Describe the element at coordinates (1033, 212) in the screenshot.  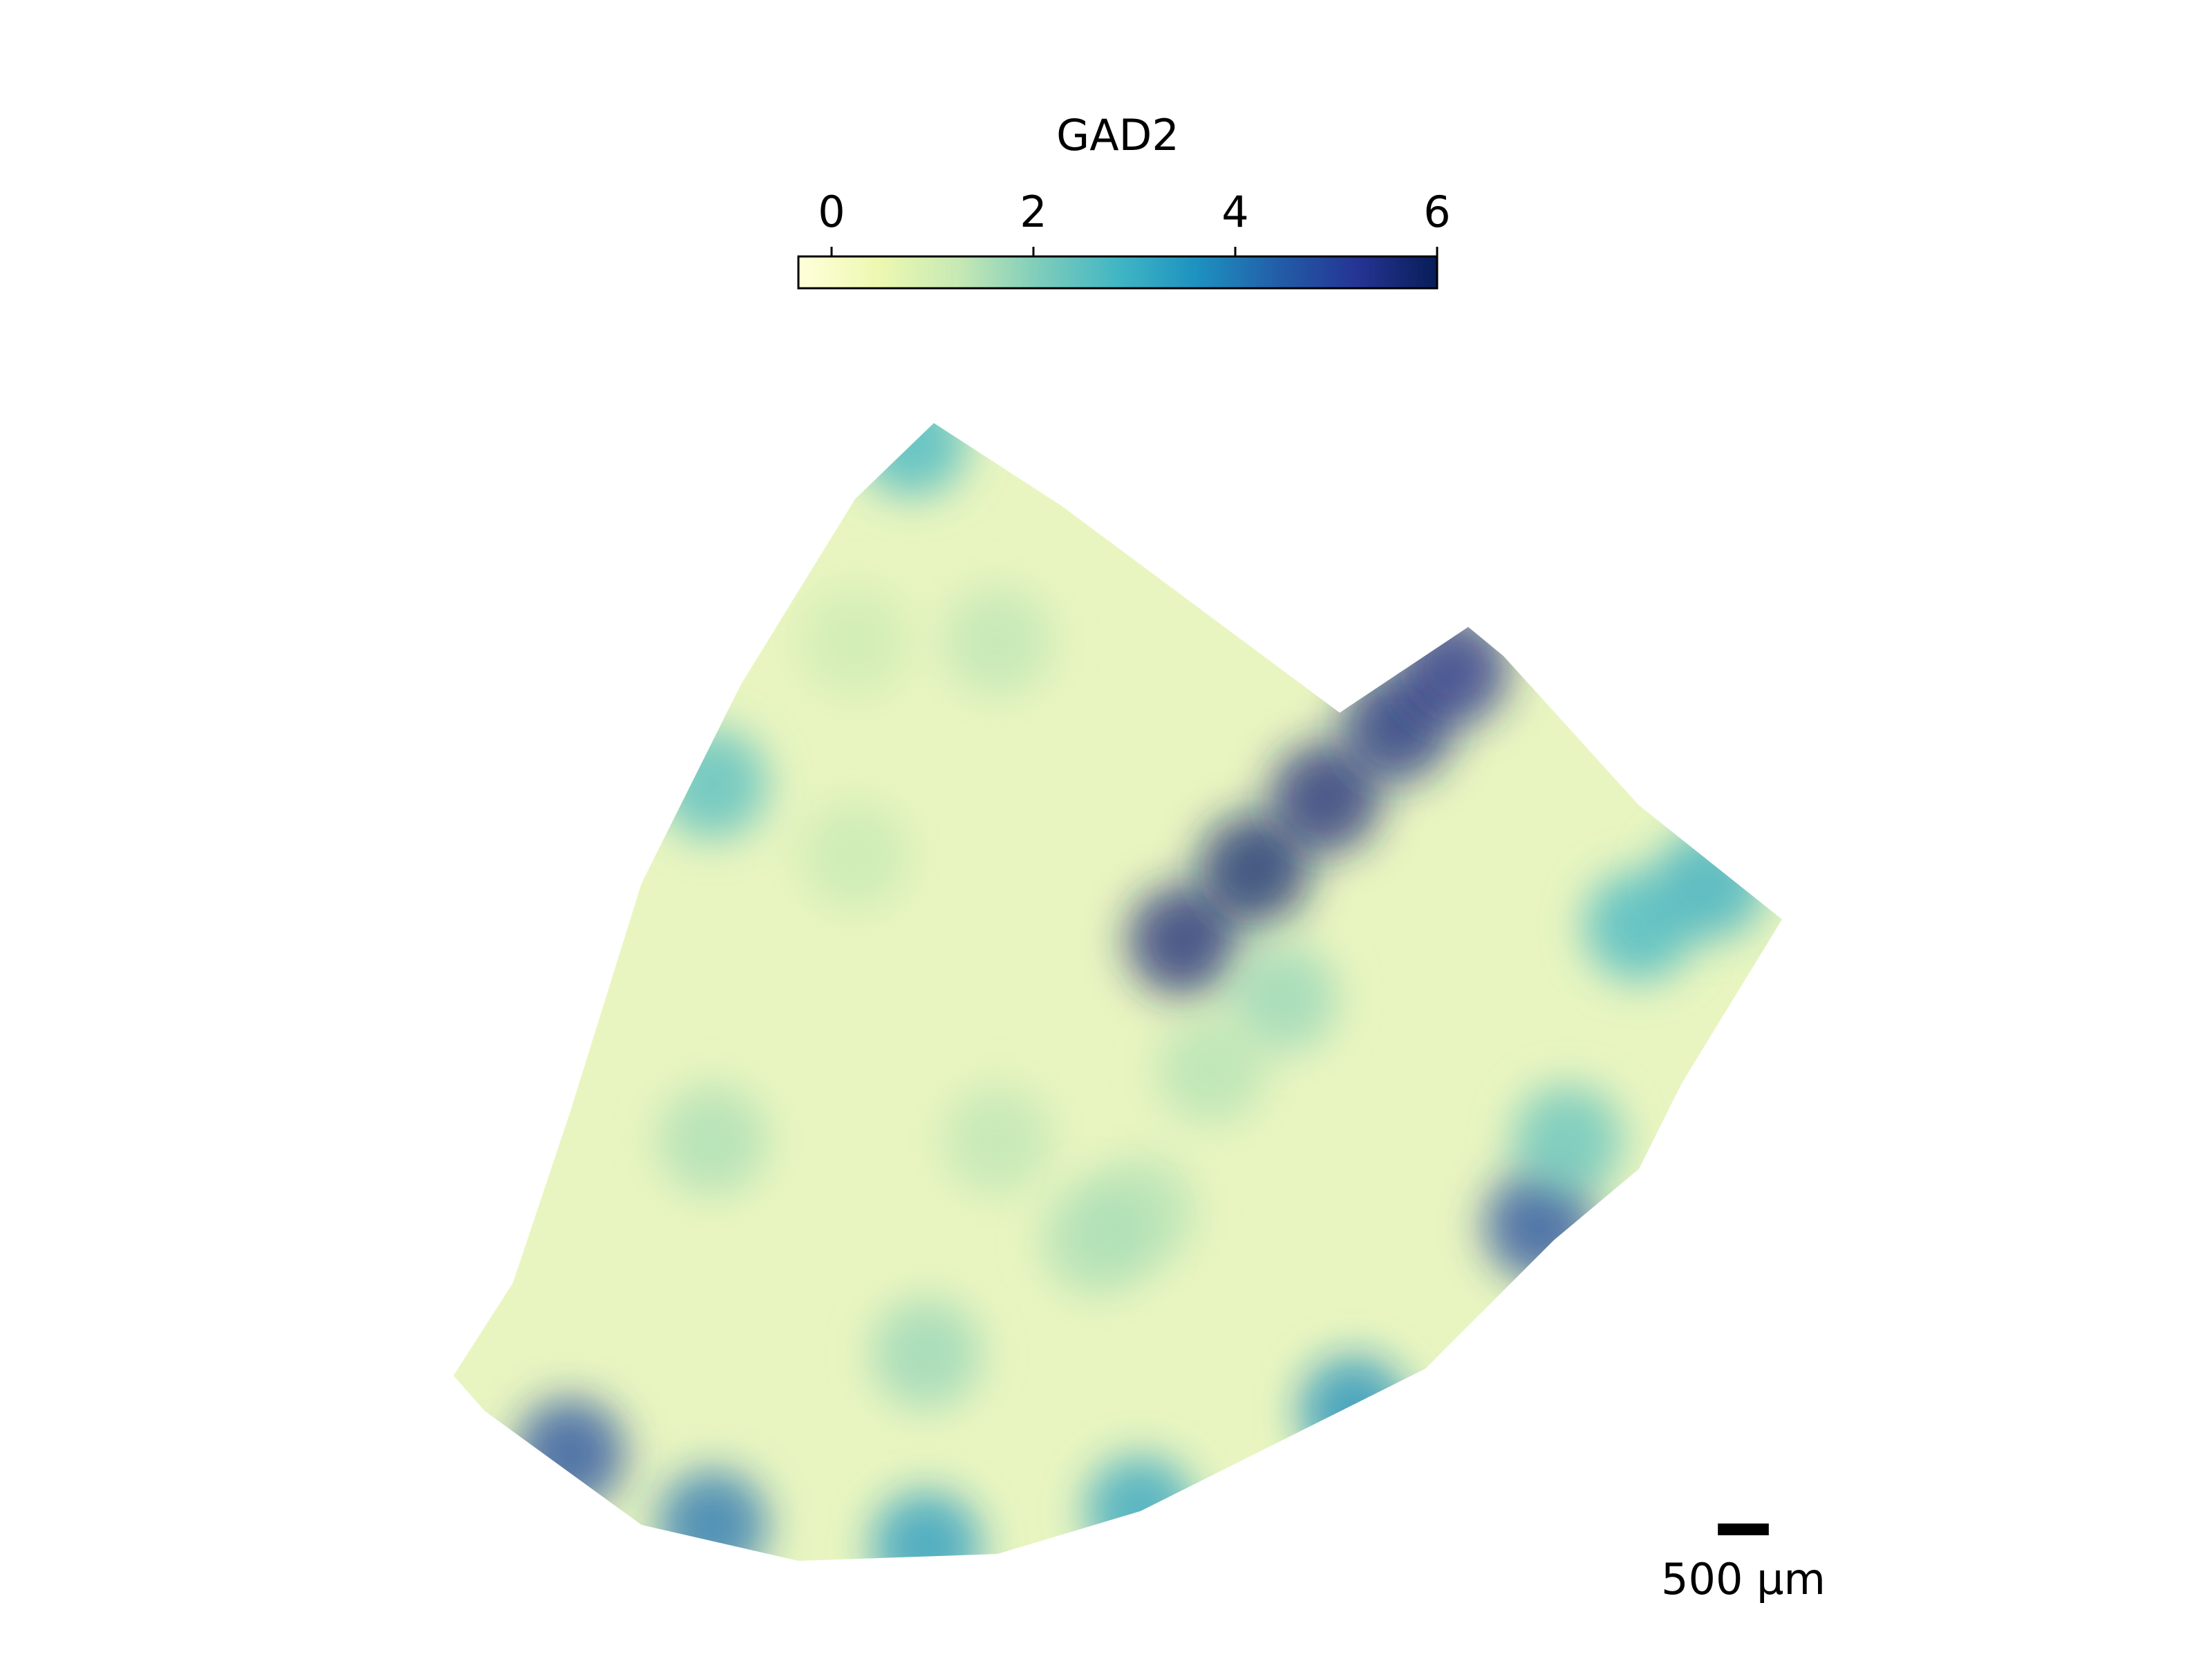
I see `colorbar-tick-label: 2` at that location.